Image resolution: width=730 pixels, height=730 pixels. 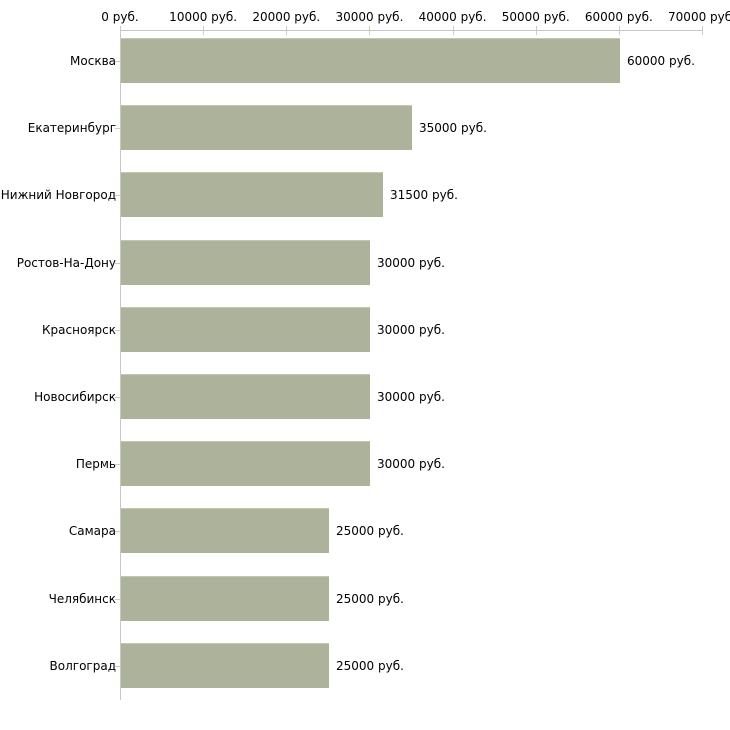 What do you see at coordinates (424, 195) in the screenshot?
I see `value-label: 31500 руб.` at bounding box center [424, 195].